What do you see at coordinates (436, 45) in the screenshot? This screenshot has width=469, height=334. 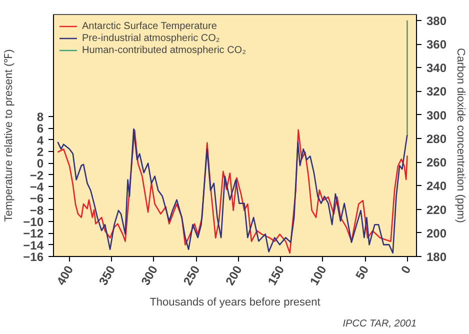 I see `y2-tick-label: 360` at bounding box center [436, 45].